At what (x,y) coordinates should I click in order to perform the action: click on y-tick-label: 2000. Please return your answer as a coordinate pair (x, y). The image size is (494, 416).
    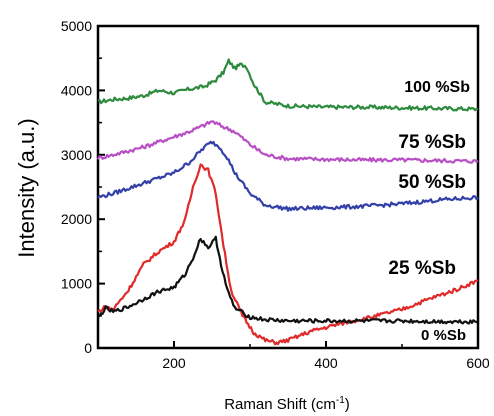
    Looking at the image, I should click on (76, 219).